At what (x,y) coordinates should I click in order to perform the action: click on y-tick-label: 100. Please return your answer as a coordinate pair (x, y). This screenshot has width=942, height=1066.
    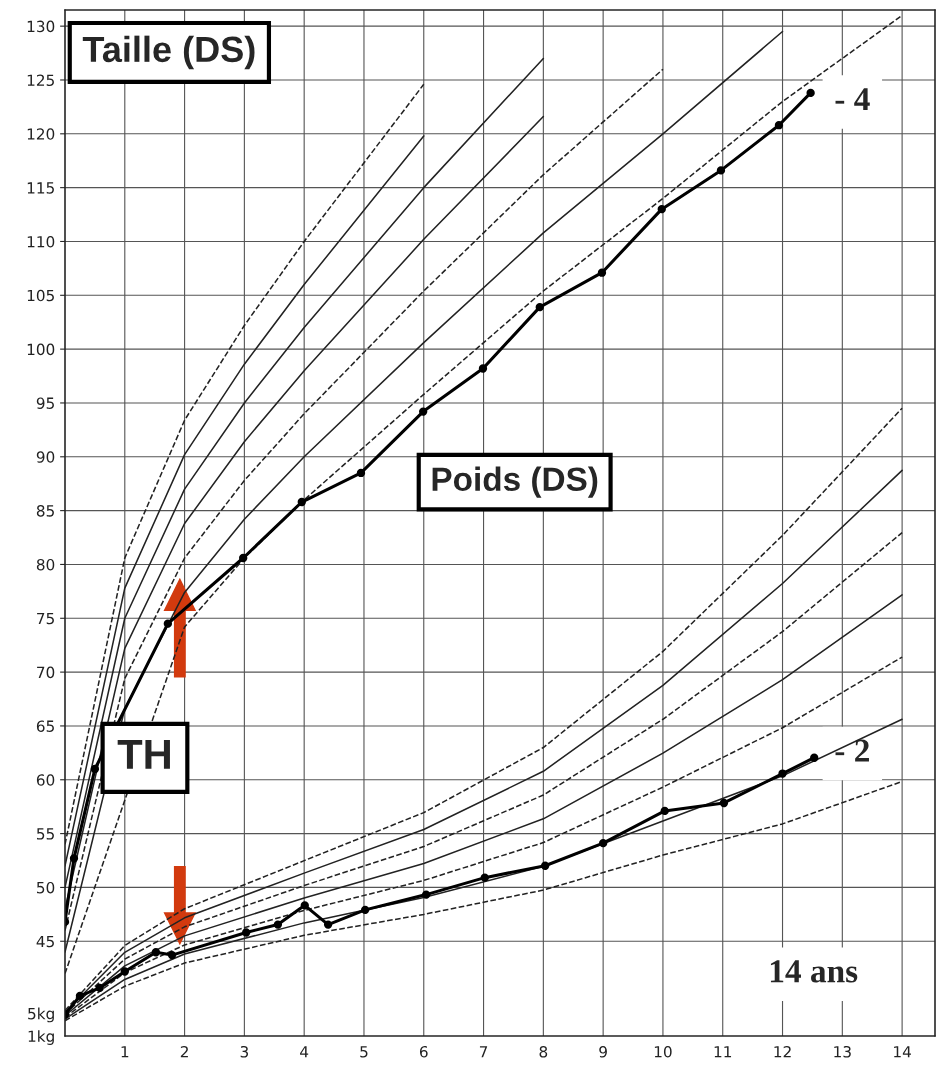
    Looking at the image, I should click on (41, 349).